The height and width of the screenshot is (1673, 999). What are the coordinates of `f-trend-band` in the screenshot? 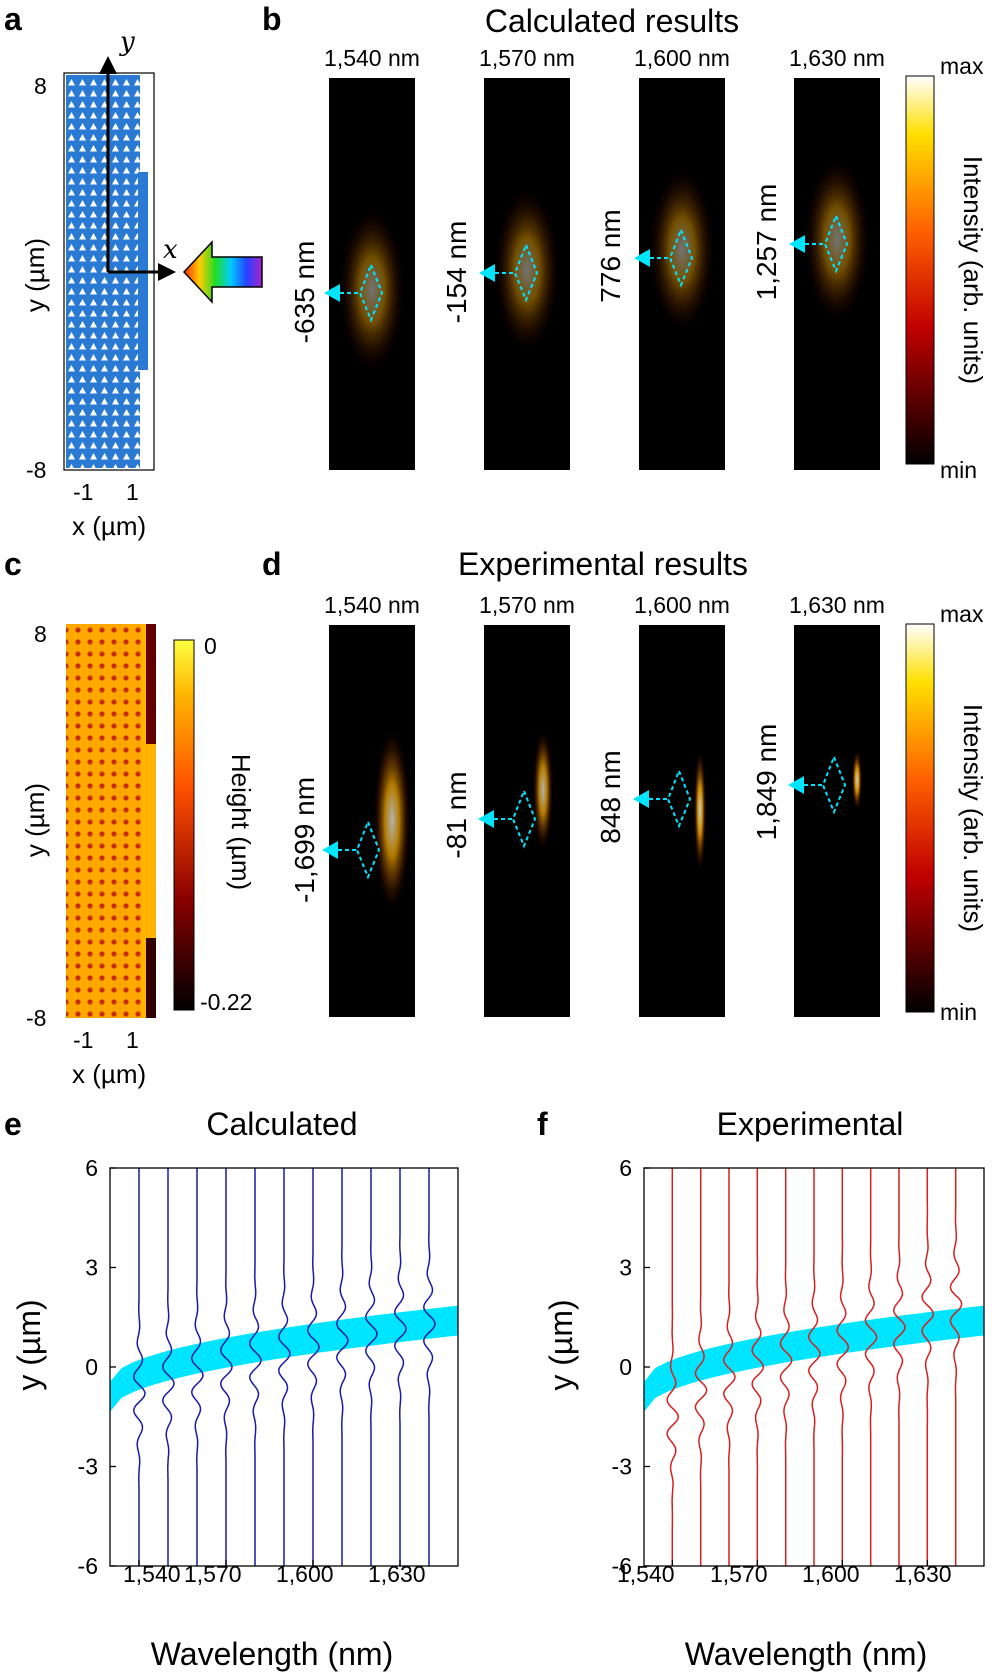 It's located at (814, 1358).